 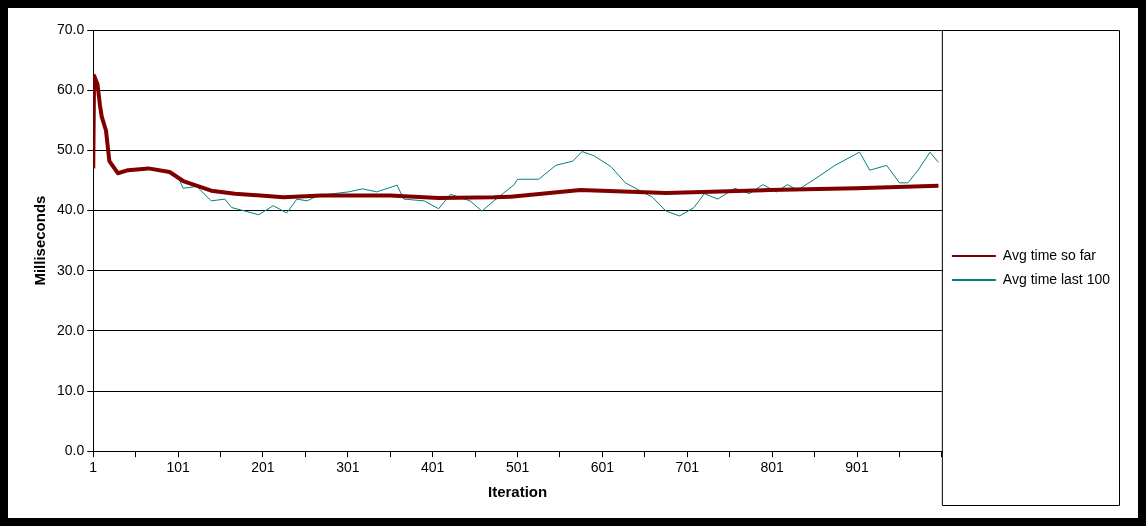 What do you see at coordinates (71, 149) in the screenshot?
I see `y-tick-label: 50.0` at bounding box center [71, 149].